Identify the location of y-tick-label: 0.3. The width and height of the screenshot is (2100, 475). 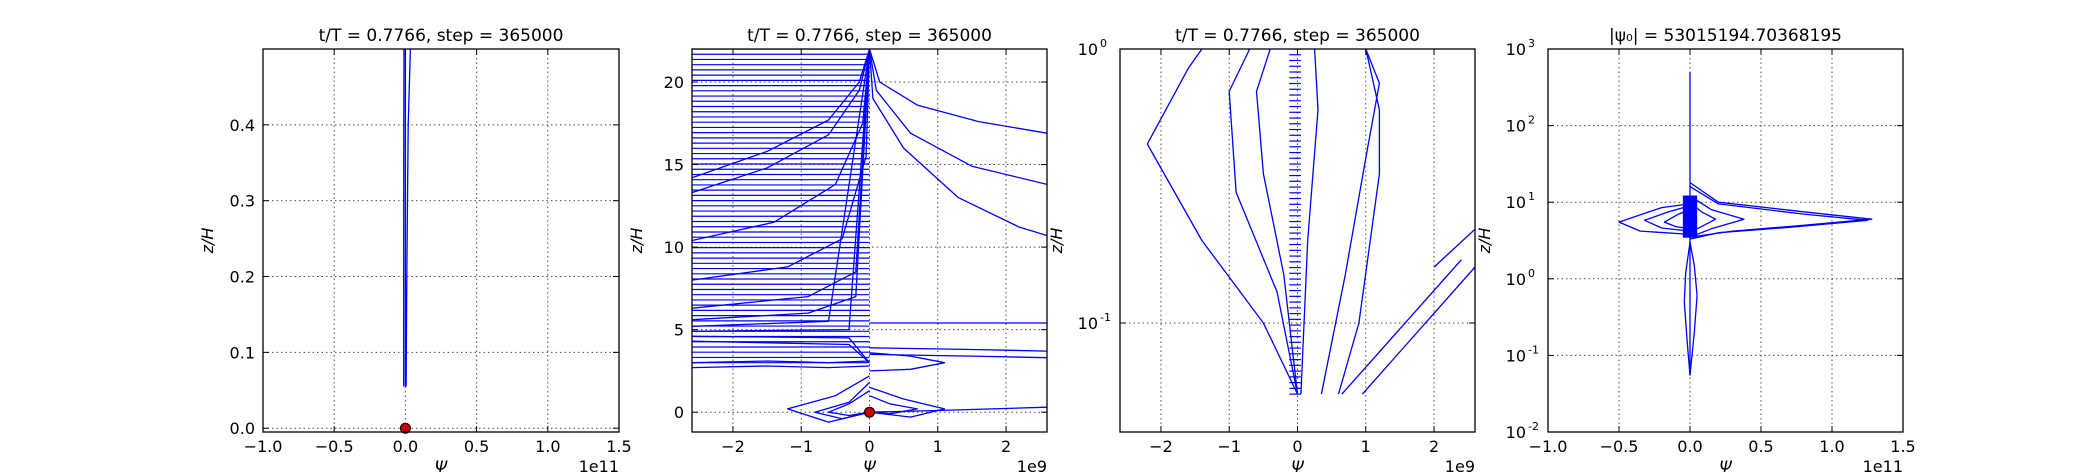
(242, 201).